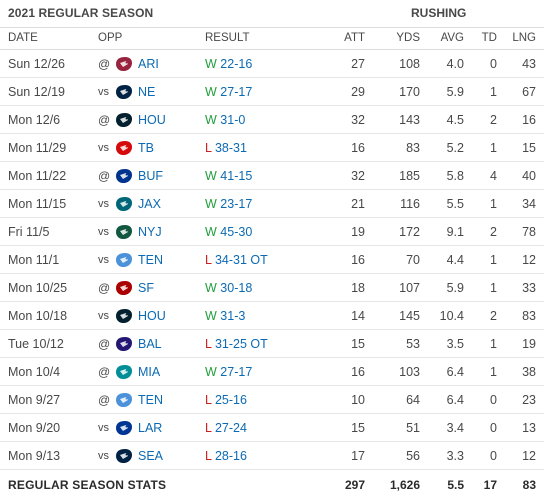 This screenshot has width=544, height=500. I want to click on opponent: @ARI, so click(151, 64).